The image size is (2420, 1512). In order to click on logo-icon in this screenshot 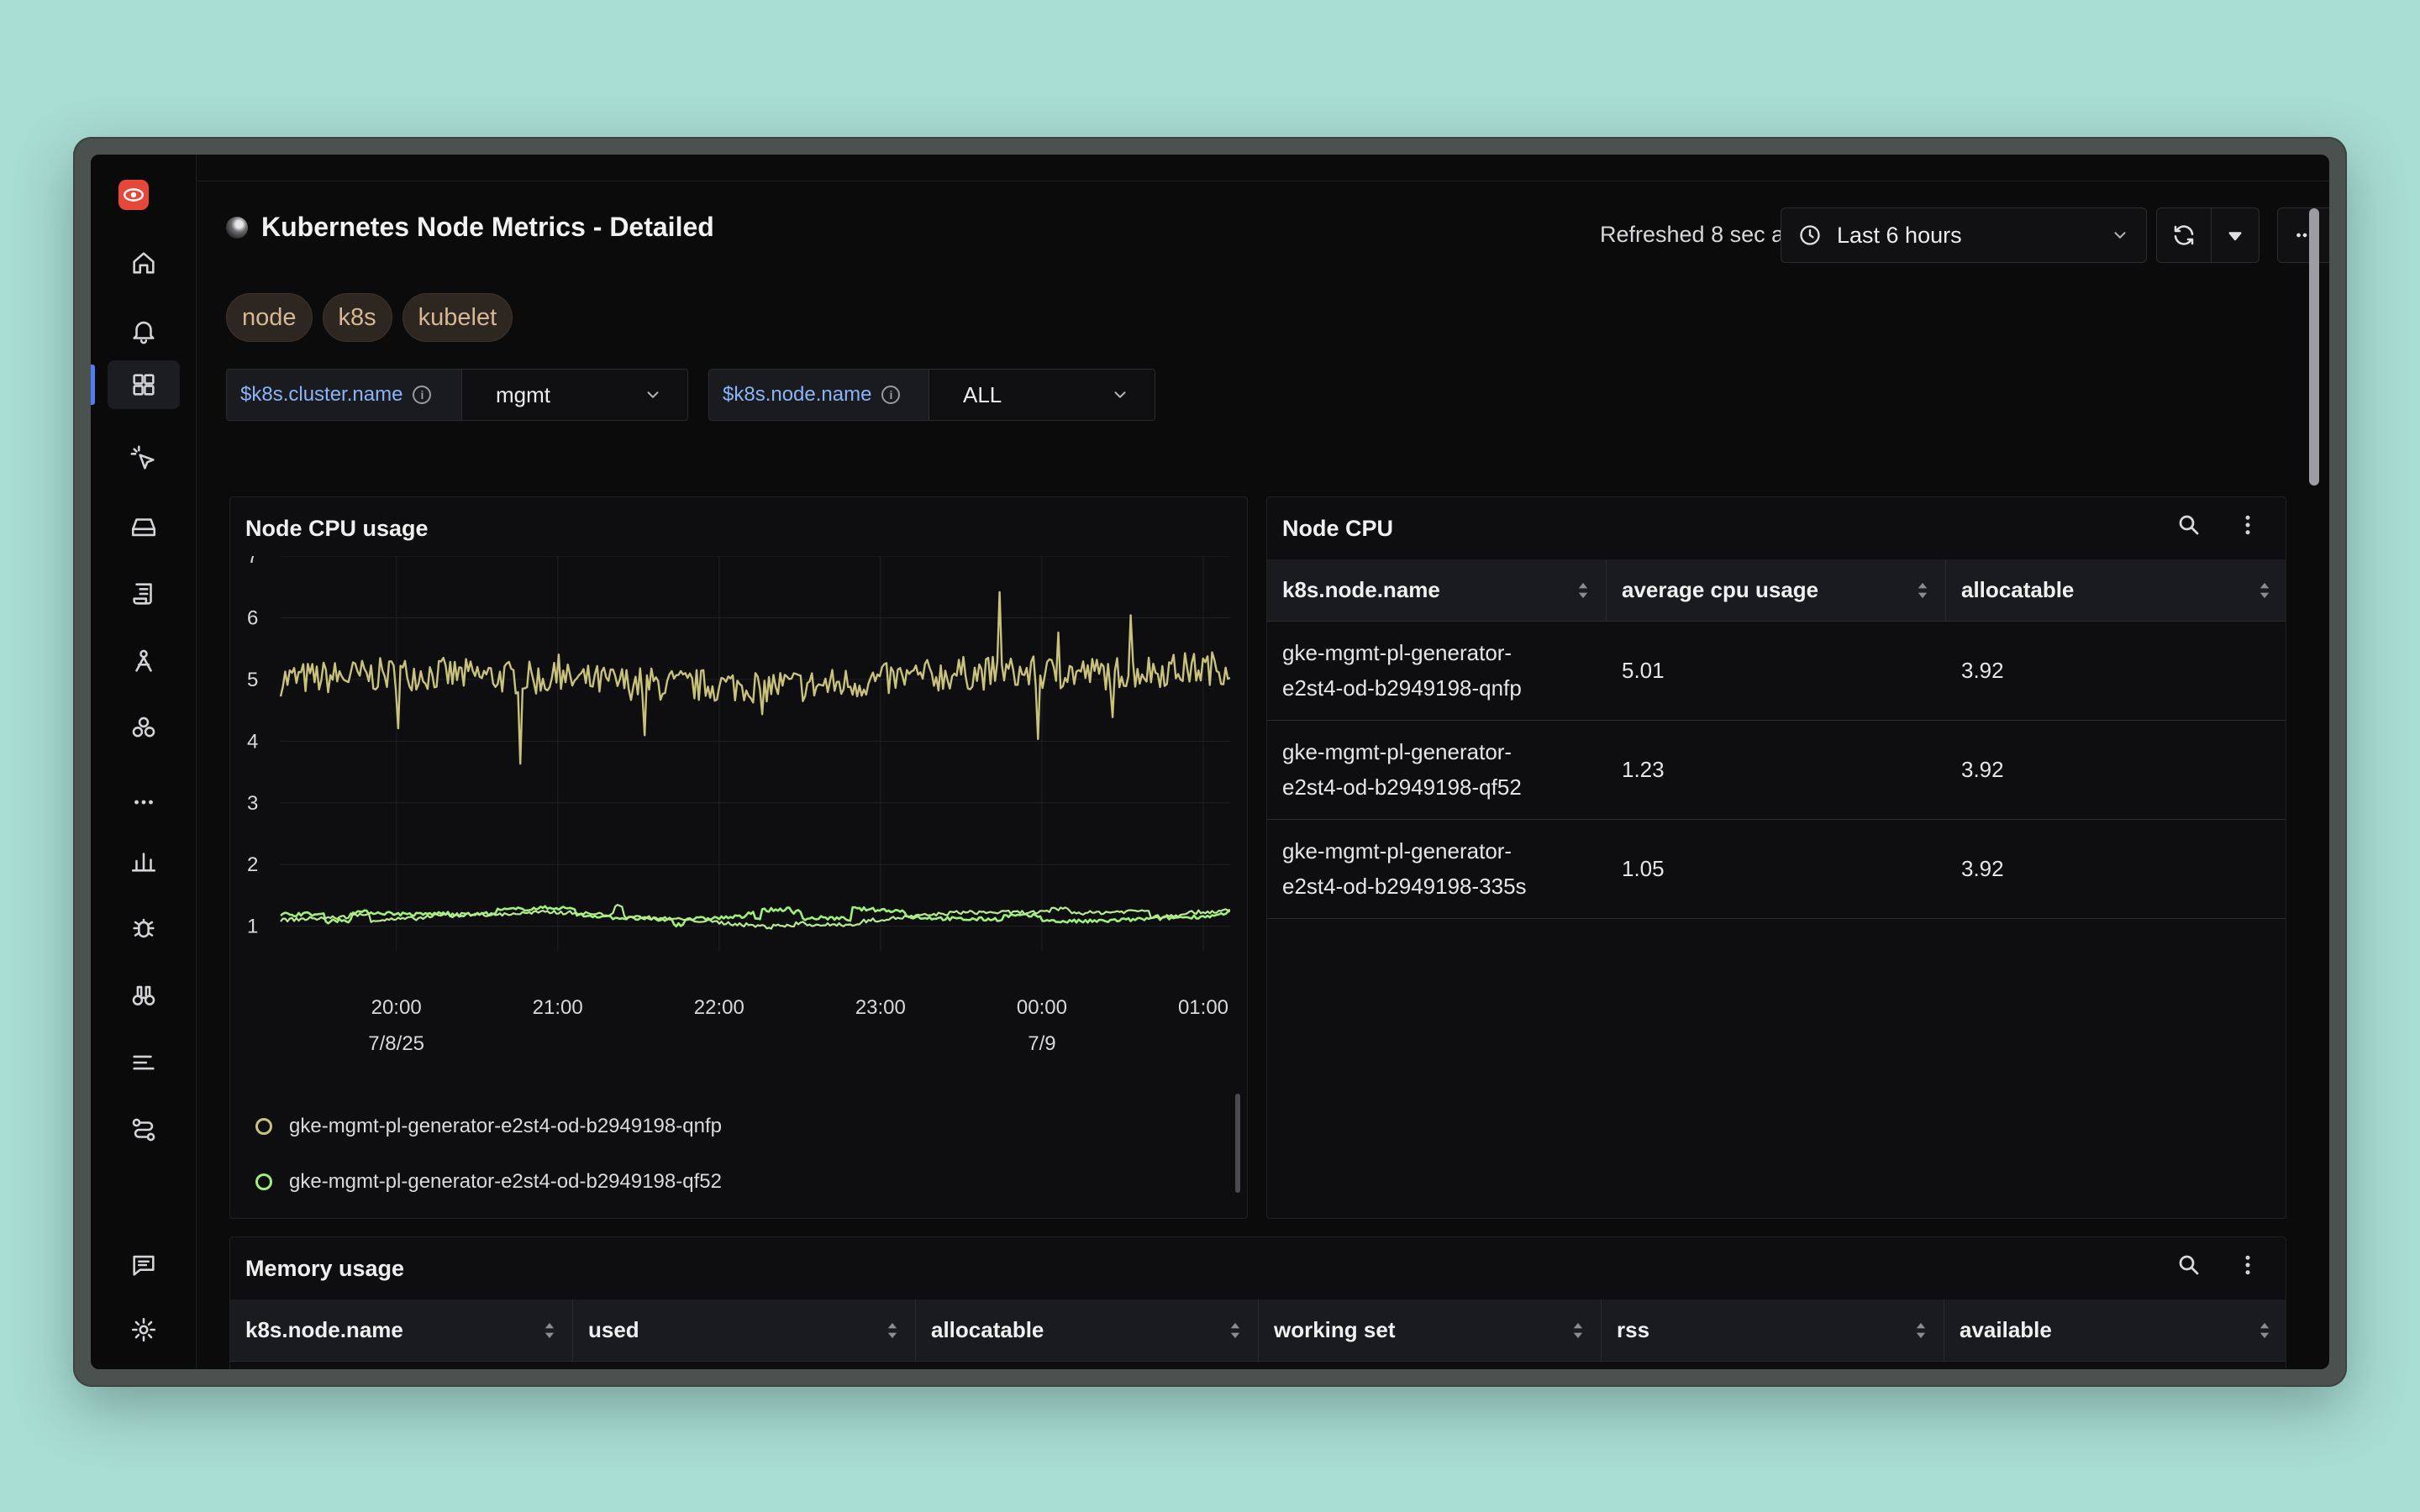, I will do `click(133, 195)`.